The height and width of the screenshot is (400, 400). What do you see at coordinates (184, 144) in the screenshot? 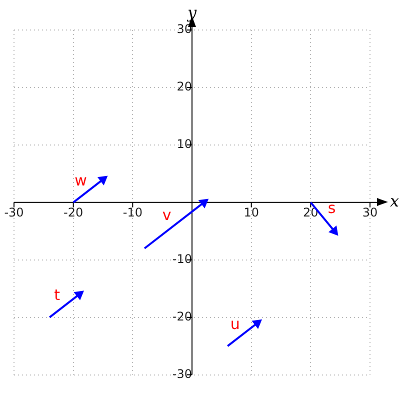
I see `y-tick-label: 10` at bounding box center [184, 144].